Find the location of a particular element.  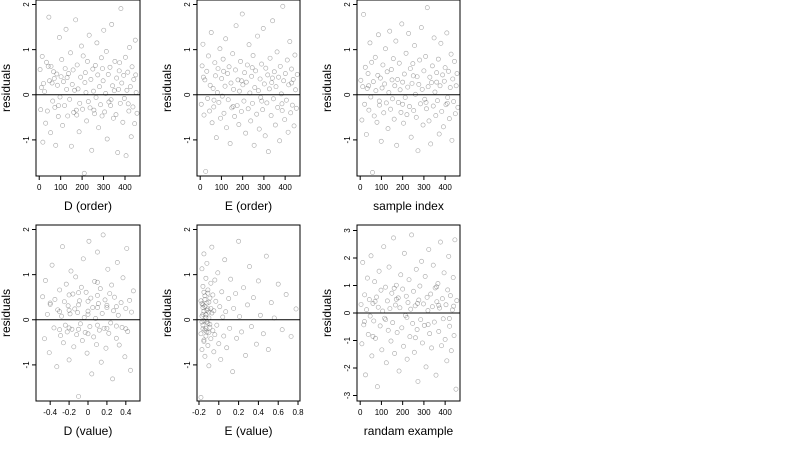

x-tick-label: 0 is located at coordinates (200, 187).